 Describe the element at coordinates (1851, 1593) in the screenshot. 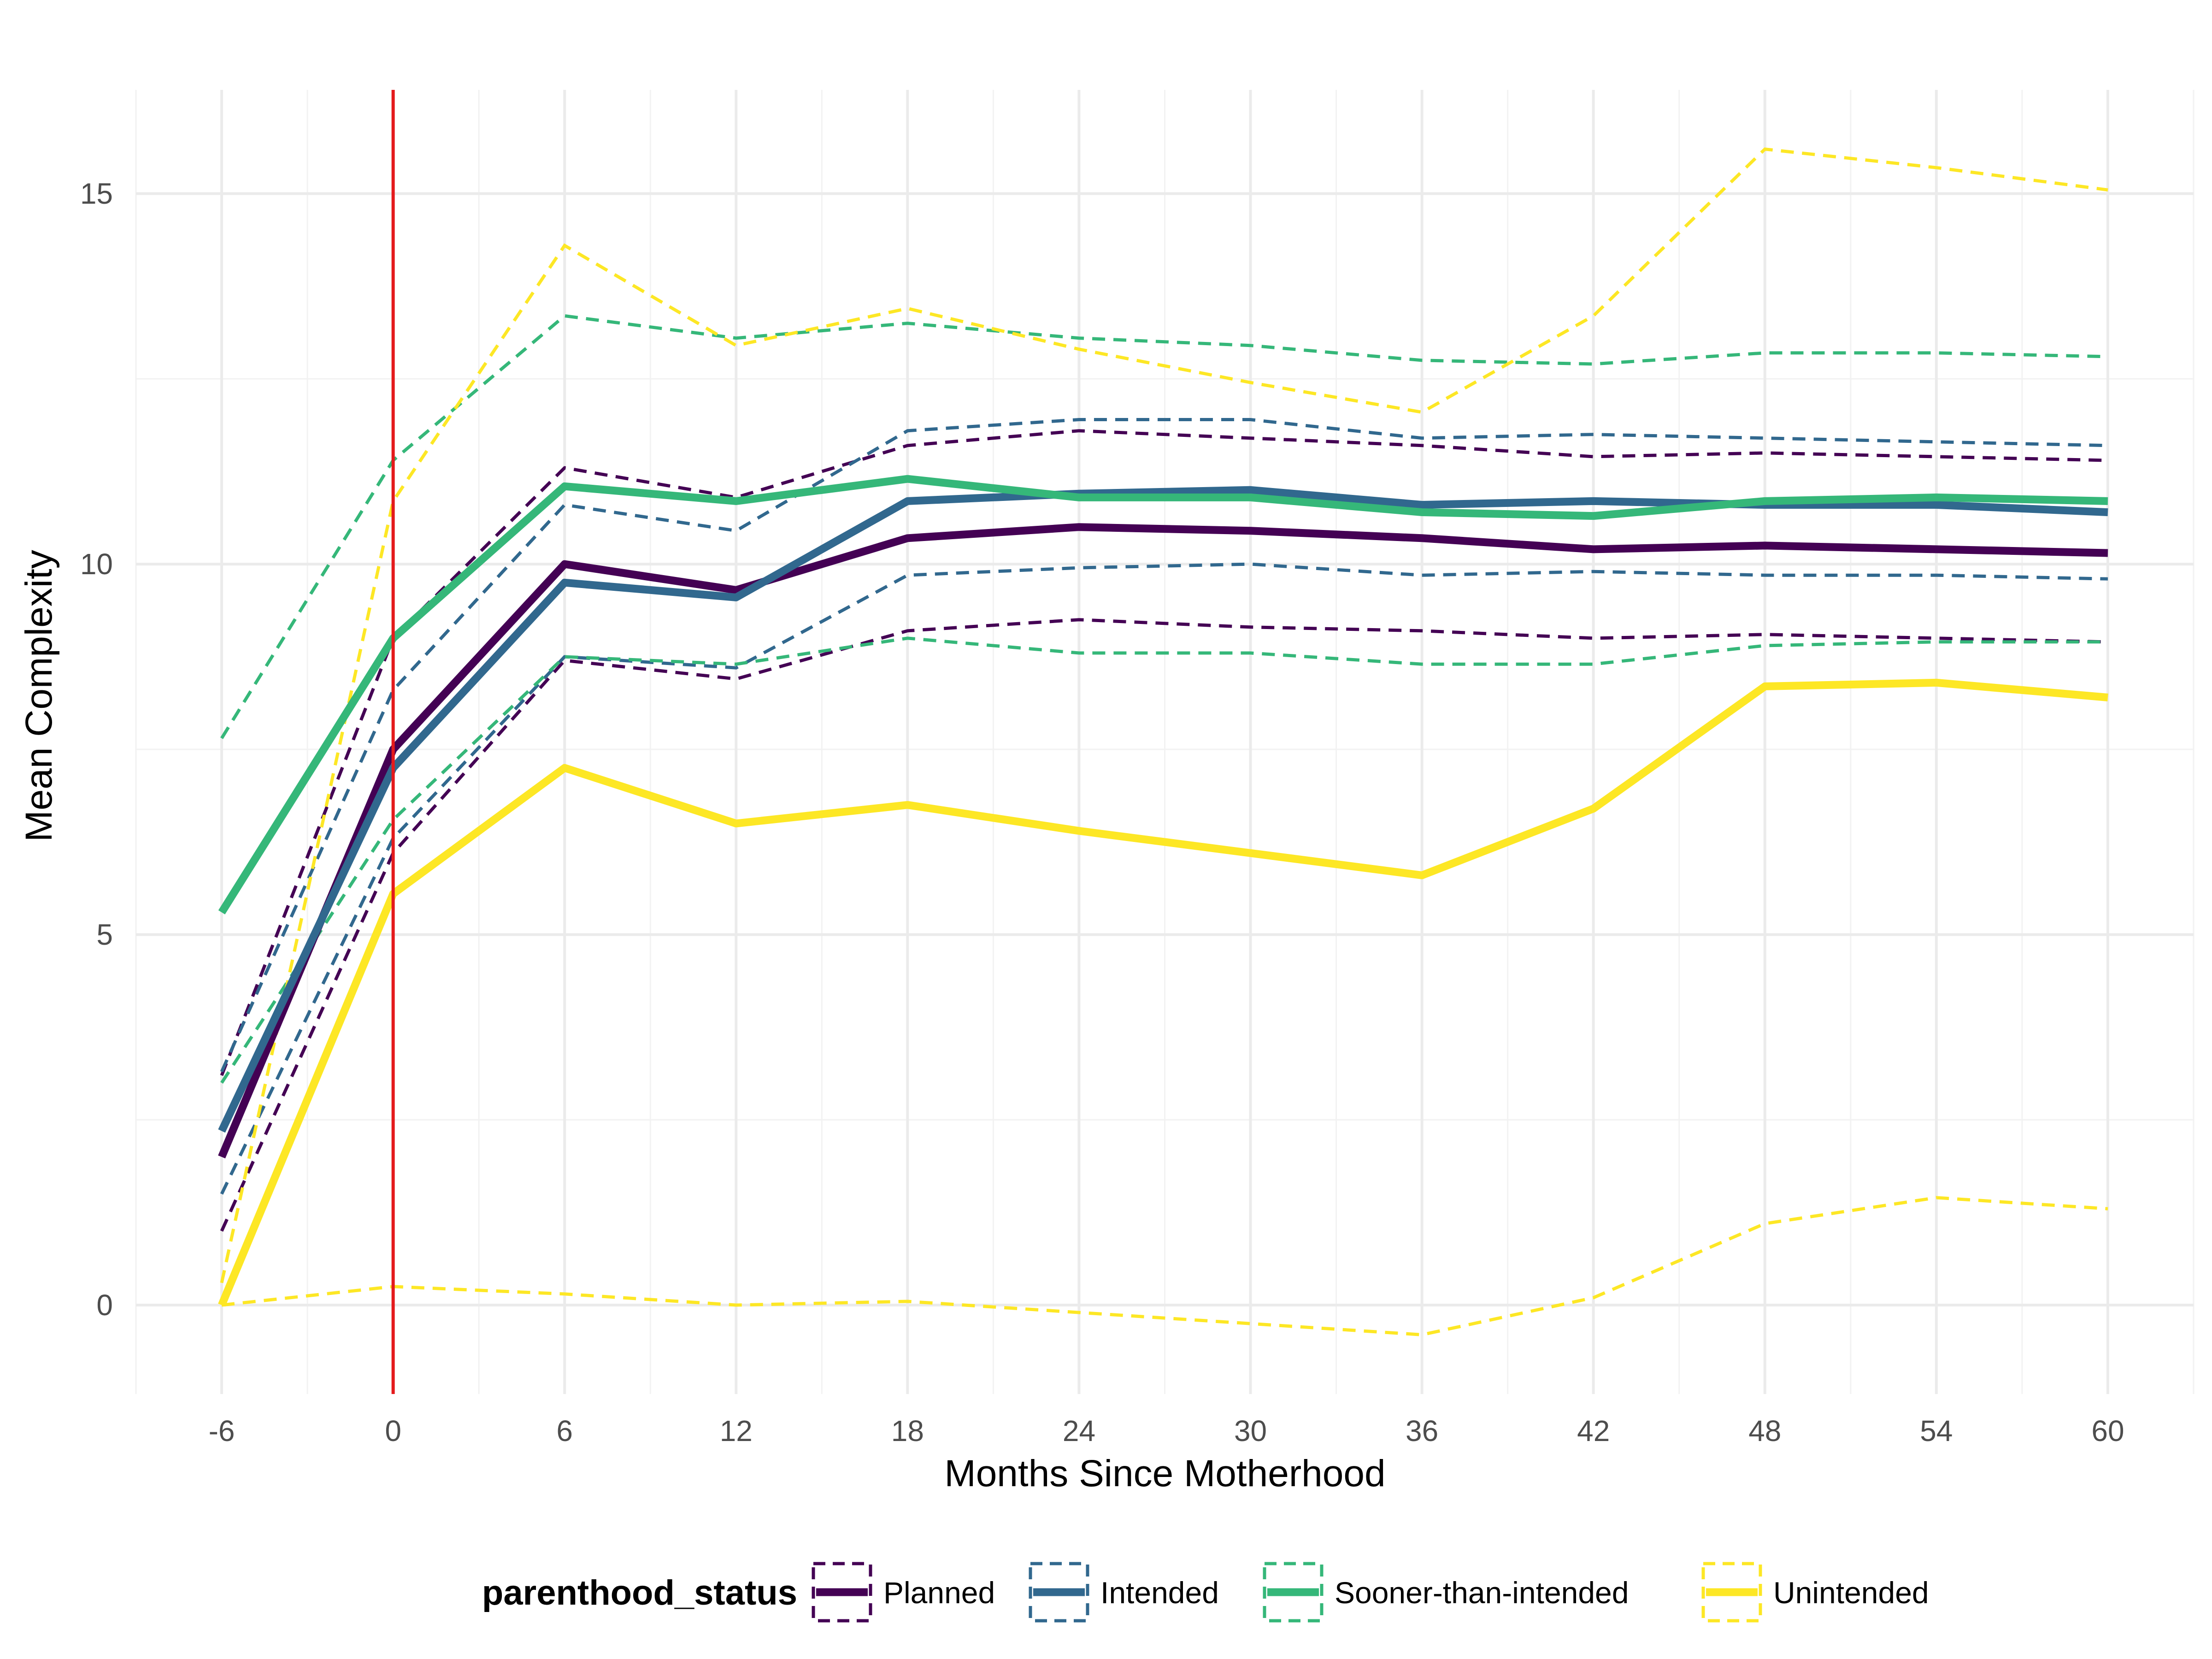

I see `legend-label: Unintended` at that location.